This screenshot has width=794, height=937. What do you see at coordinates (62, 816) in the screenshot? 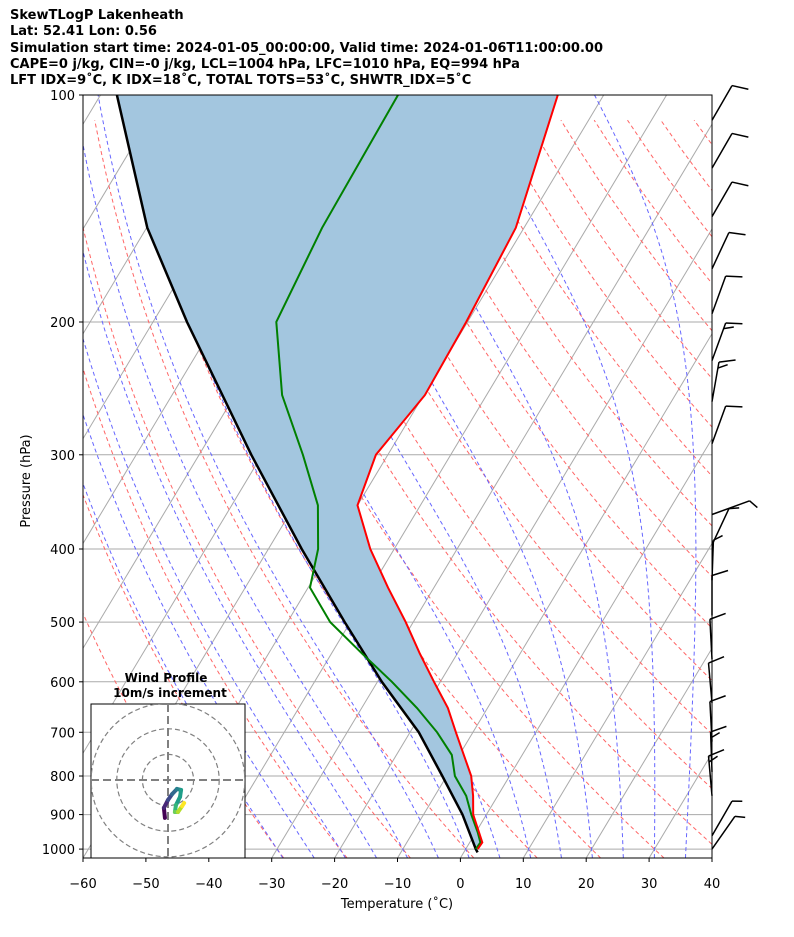
I see `y-tick-label: 900` at bounding box center [62, 816].